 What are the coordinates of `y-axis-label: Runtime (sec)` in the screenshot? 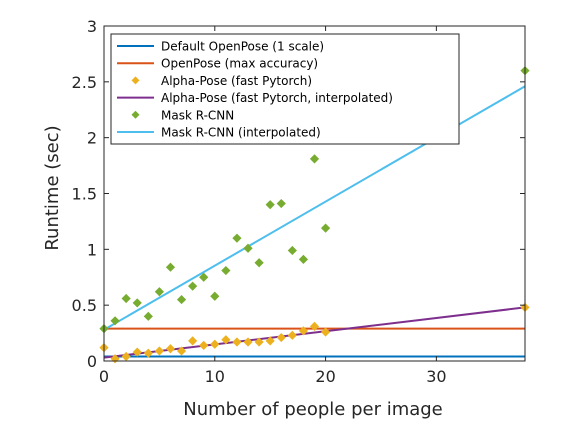 It's located at (52, 187).